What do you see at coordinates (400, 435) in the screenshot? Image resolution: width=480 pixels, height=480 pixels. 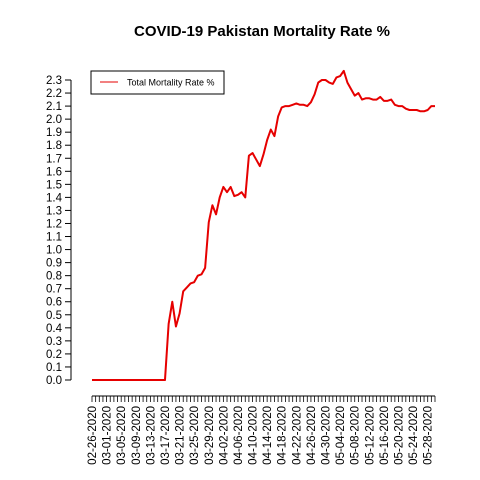 I see `x-tick-label: 05-20-2020` at bounding box center [400, 435].